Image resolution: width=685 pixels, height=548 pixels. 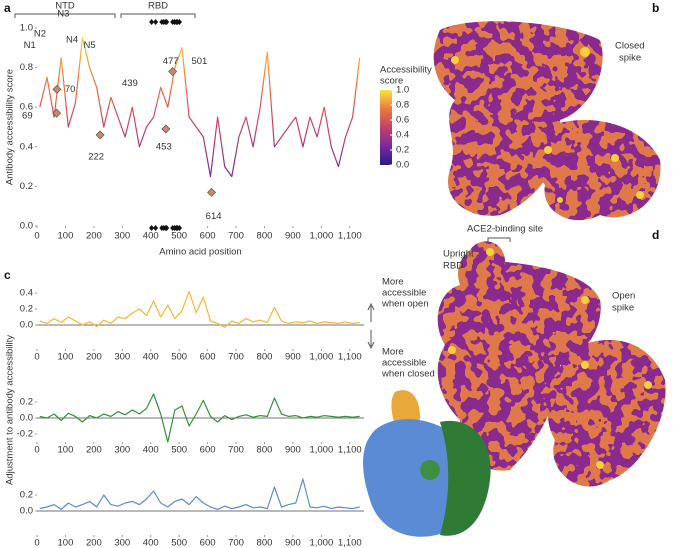 I want to click on closed-spike, so click(x=547, y=121).